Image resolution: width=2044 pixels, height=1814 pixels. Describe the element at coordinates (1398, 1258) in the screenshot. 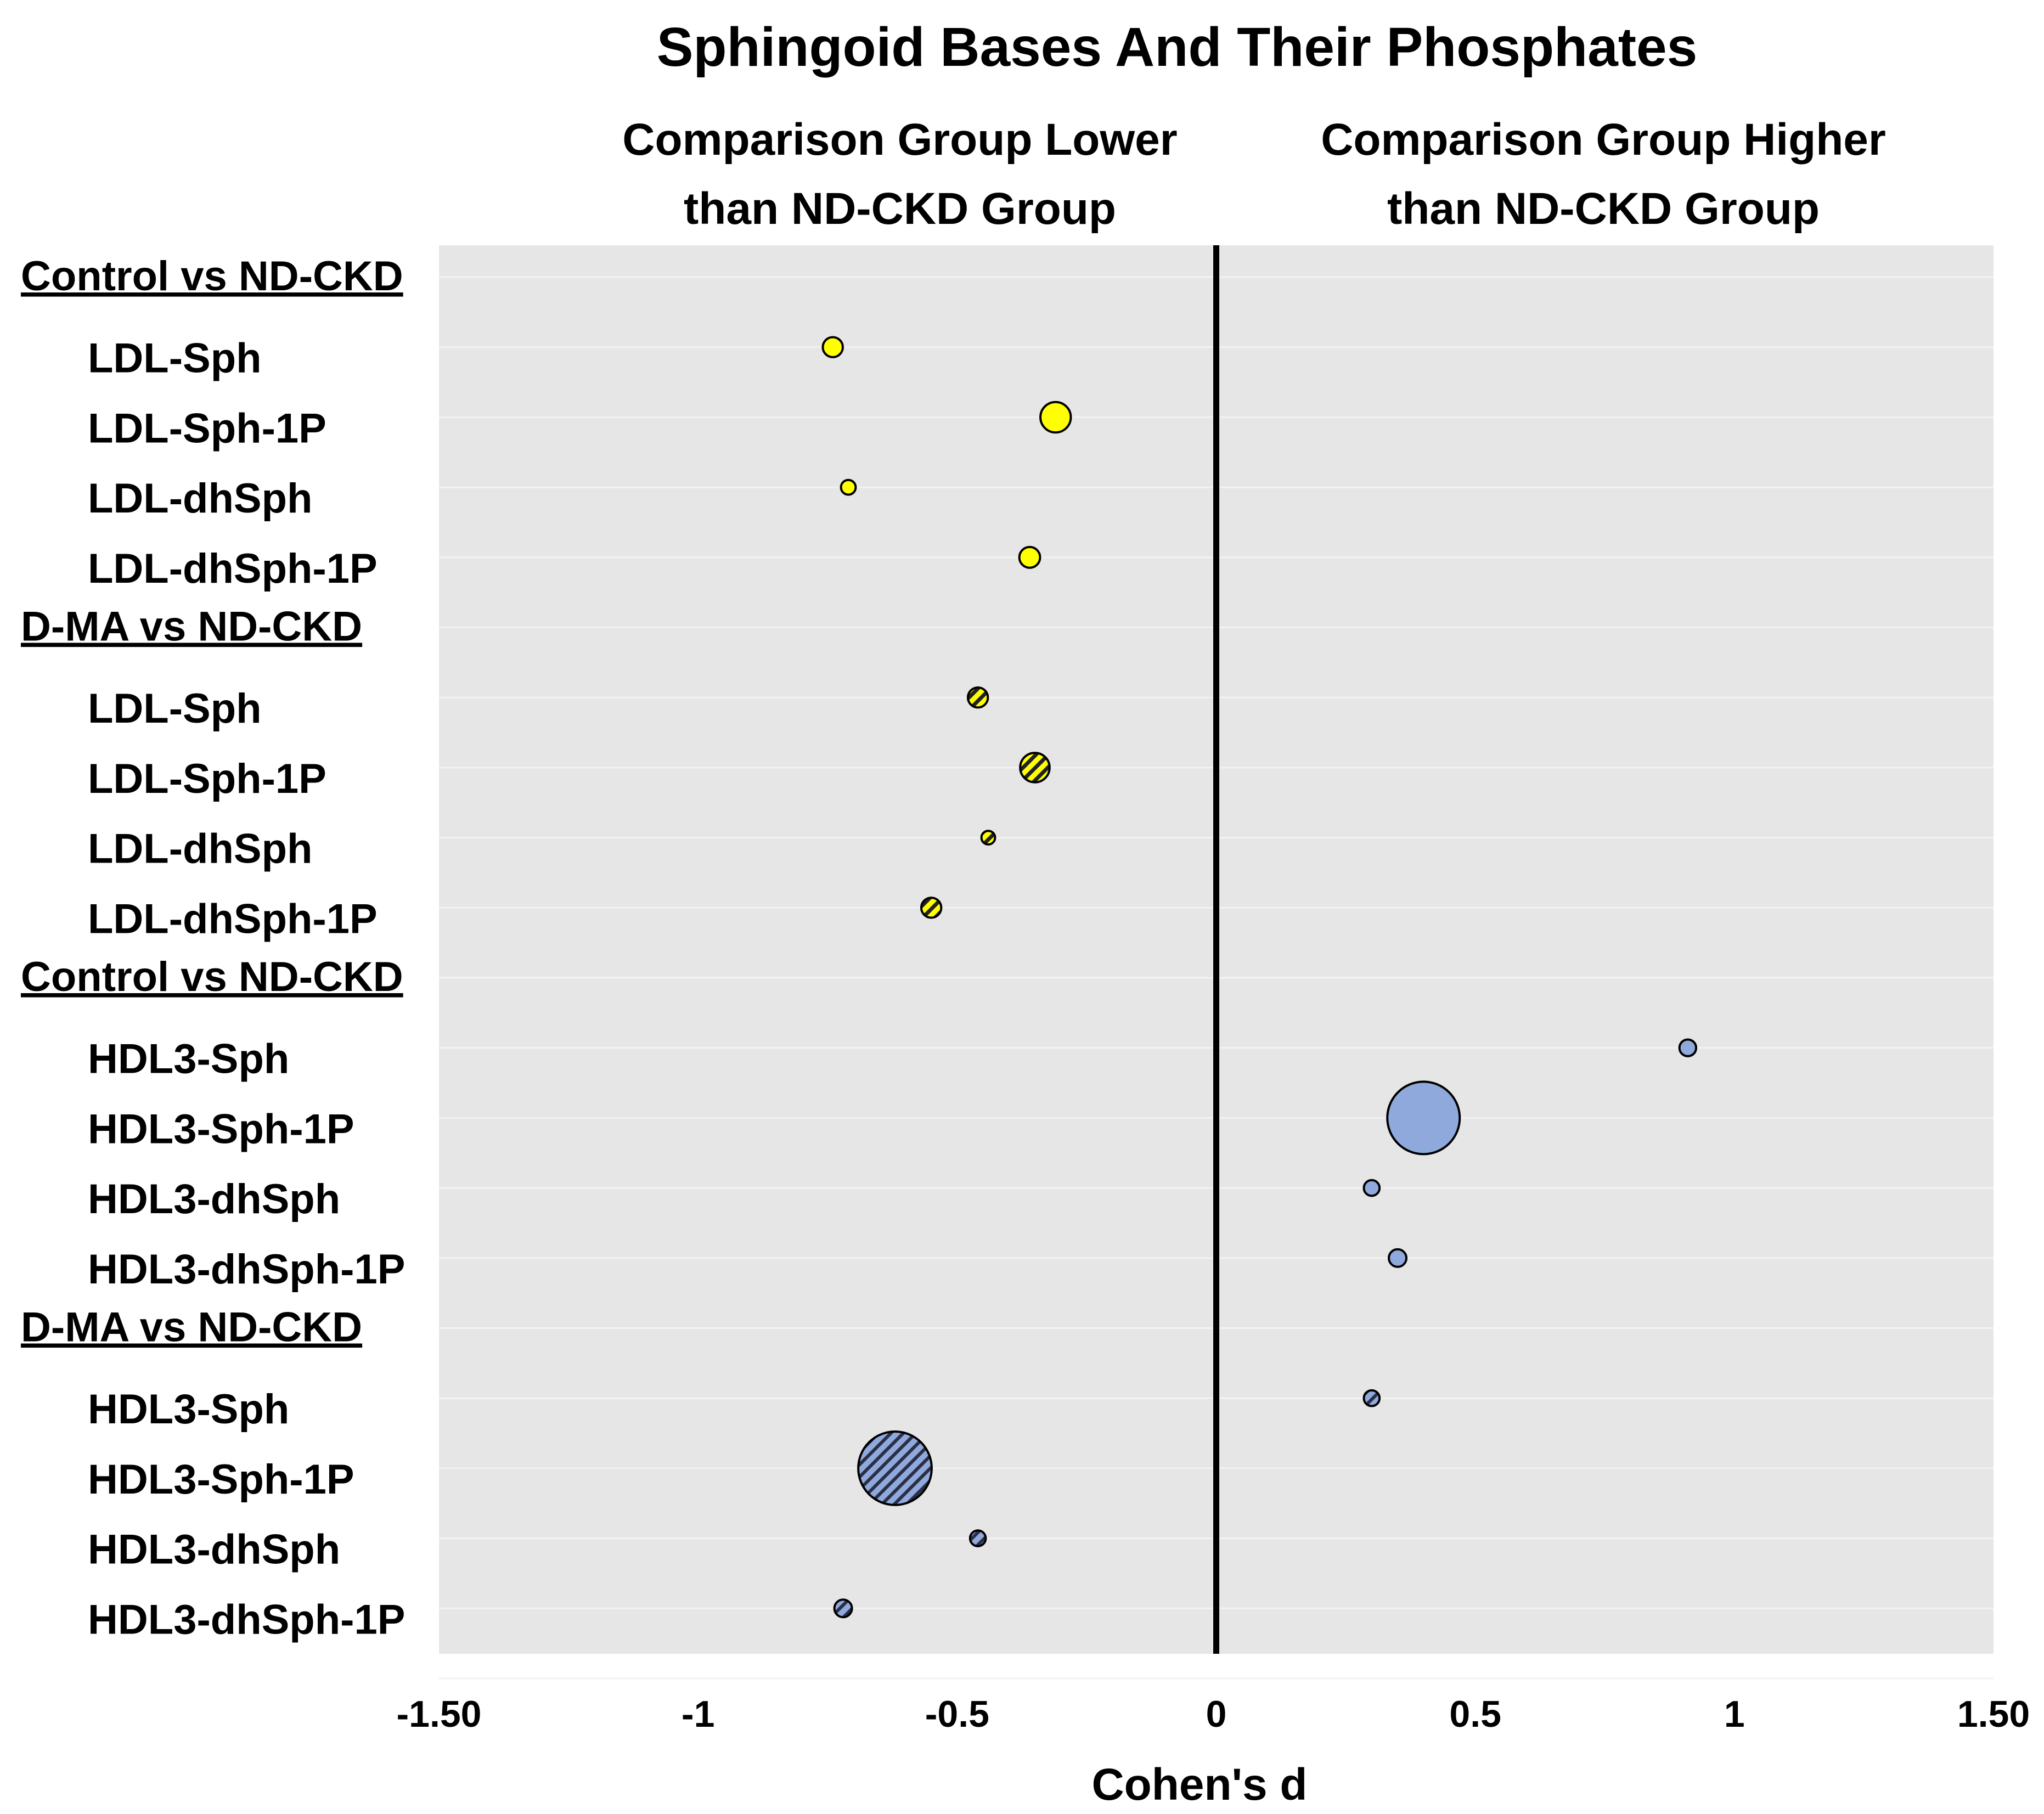

I see `bubble-hdl3-dhsph-1p-control` at that location.